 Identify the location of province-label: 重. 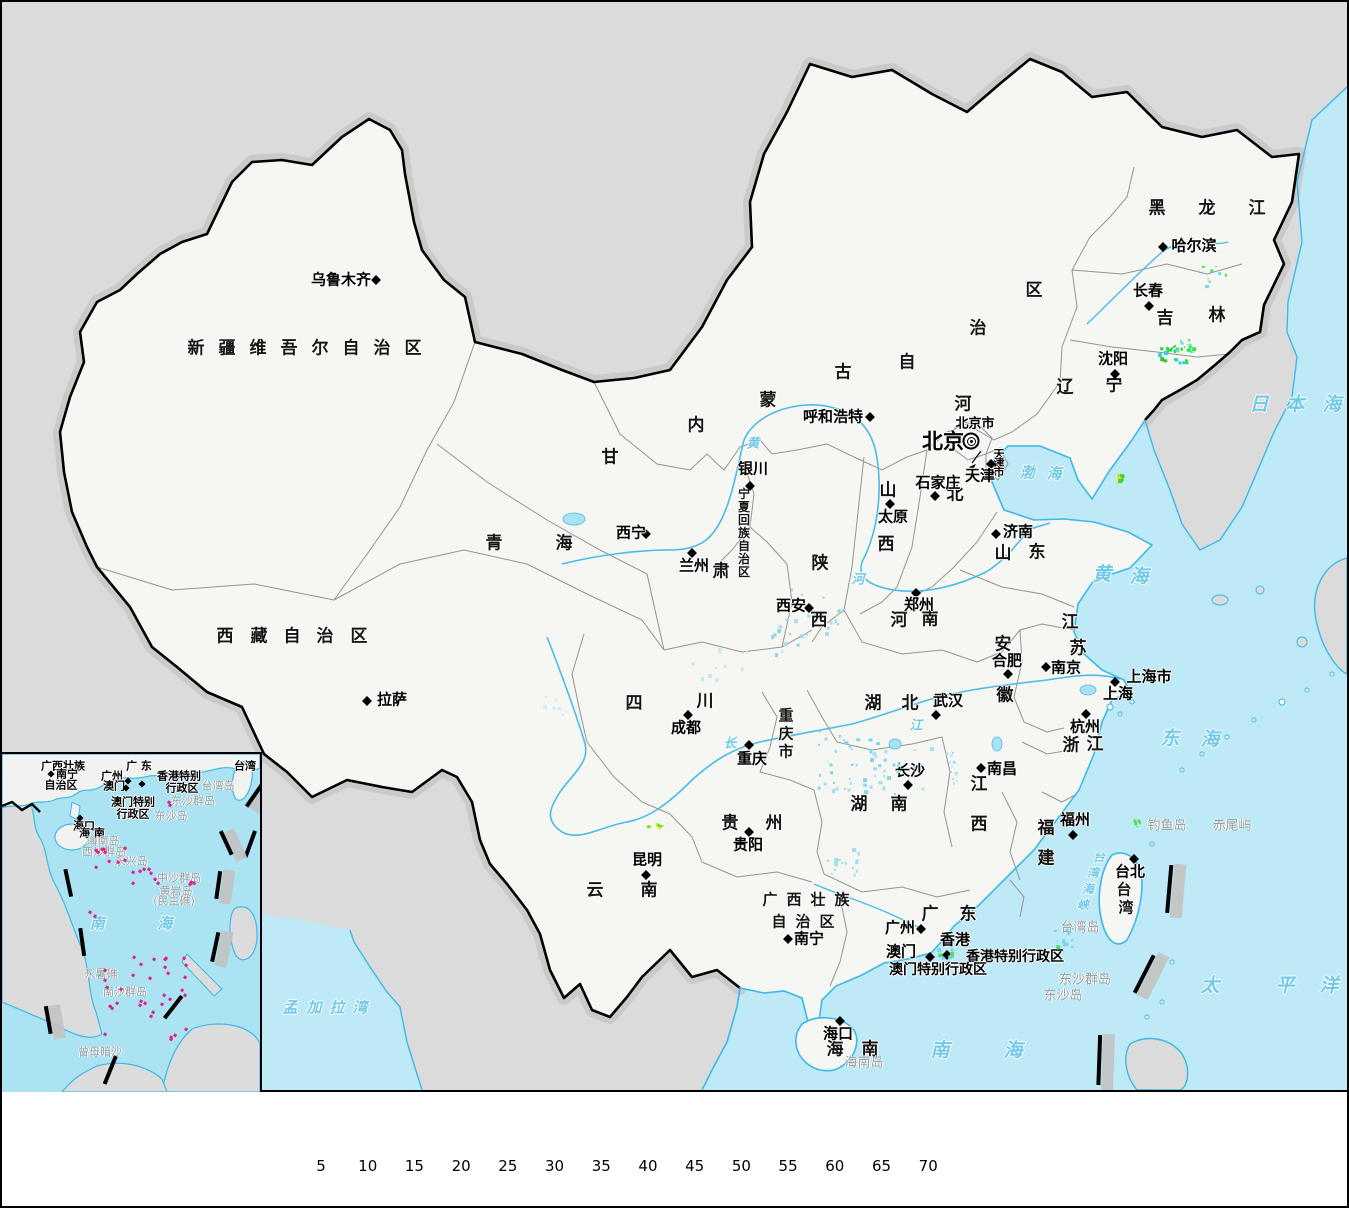
(786, 715).